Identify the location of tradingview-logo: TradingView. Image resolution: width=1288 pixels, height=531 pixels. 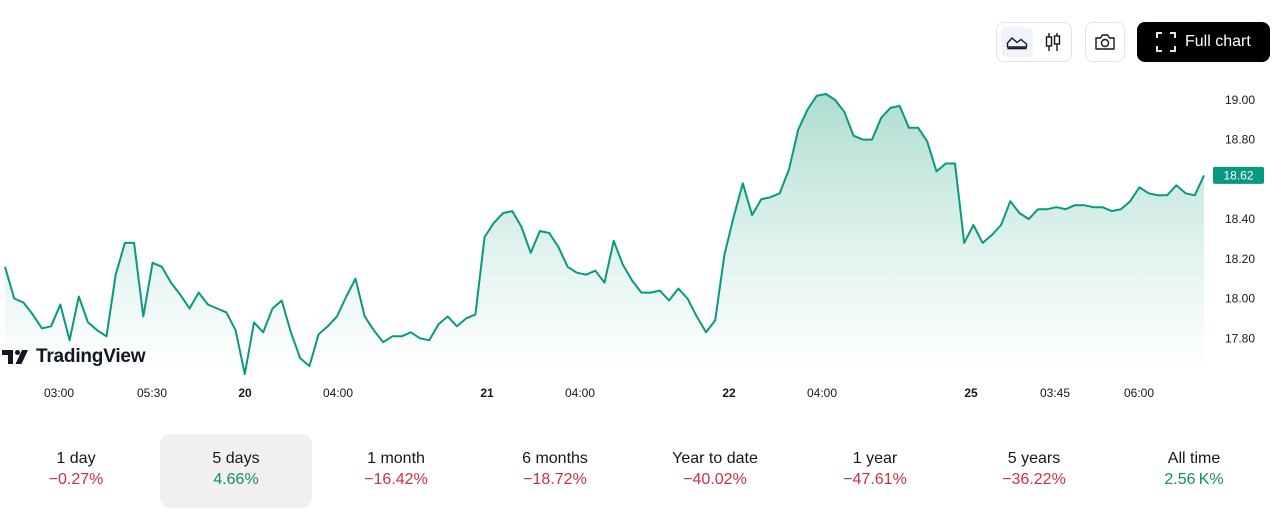
(74, 357).